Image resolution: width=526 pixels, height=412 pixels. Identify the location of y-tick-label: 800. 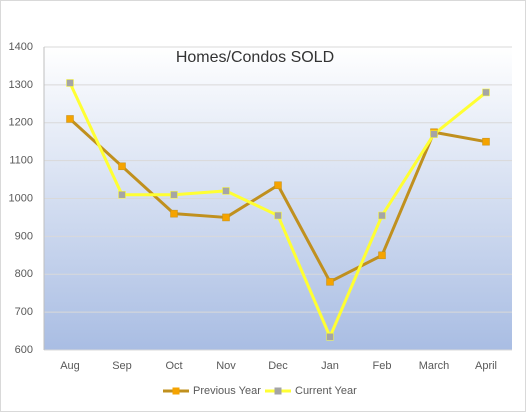
(24, 274).